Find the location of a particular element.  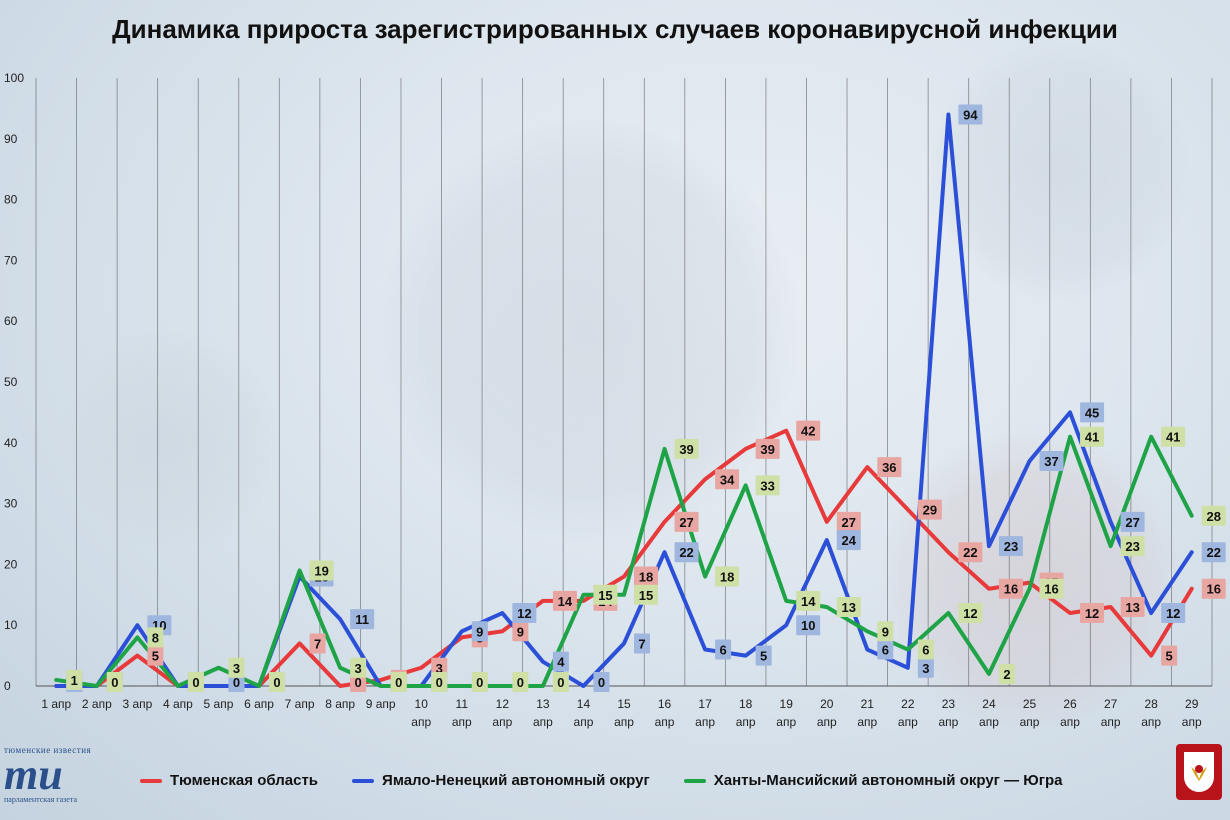

y-tick-label: 90 is located at coordinates (11, 139).